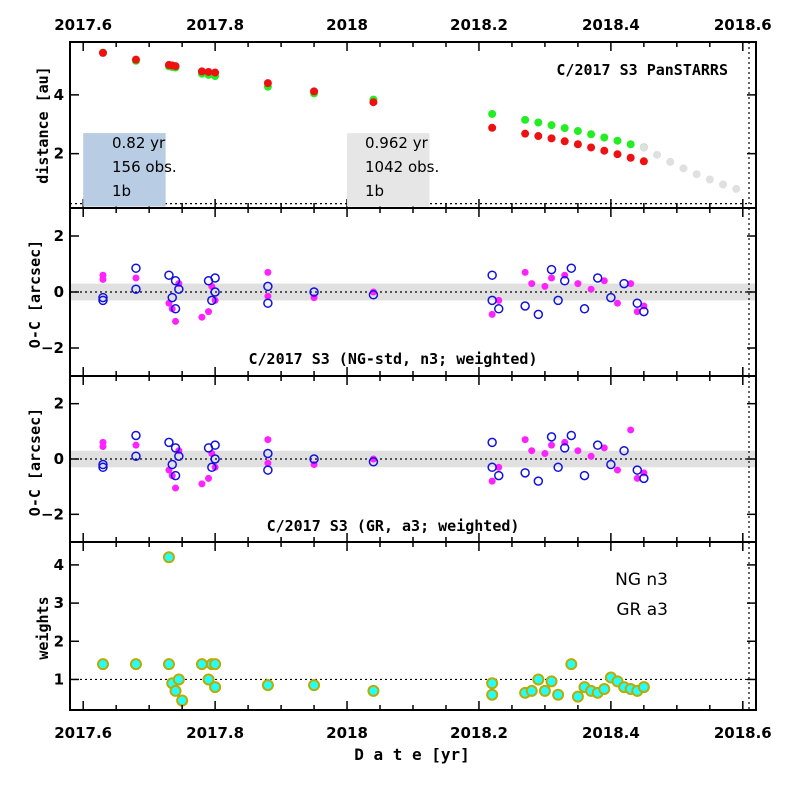  Describe the element at coordinates (743, 25) in the screenshot. I see `top-x-tick-label: 2018.6` at that location.